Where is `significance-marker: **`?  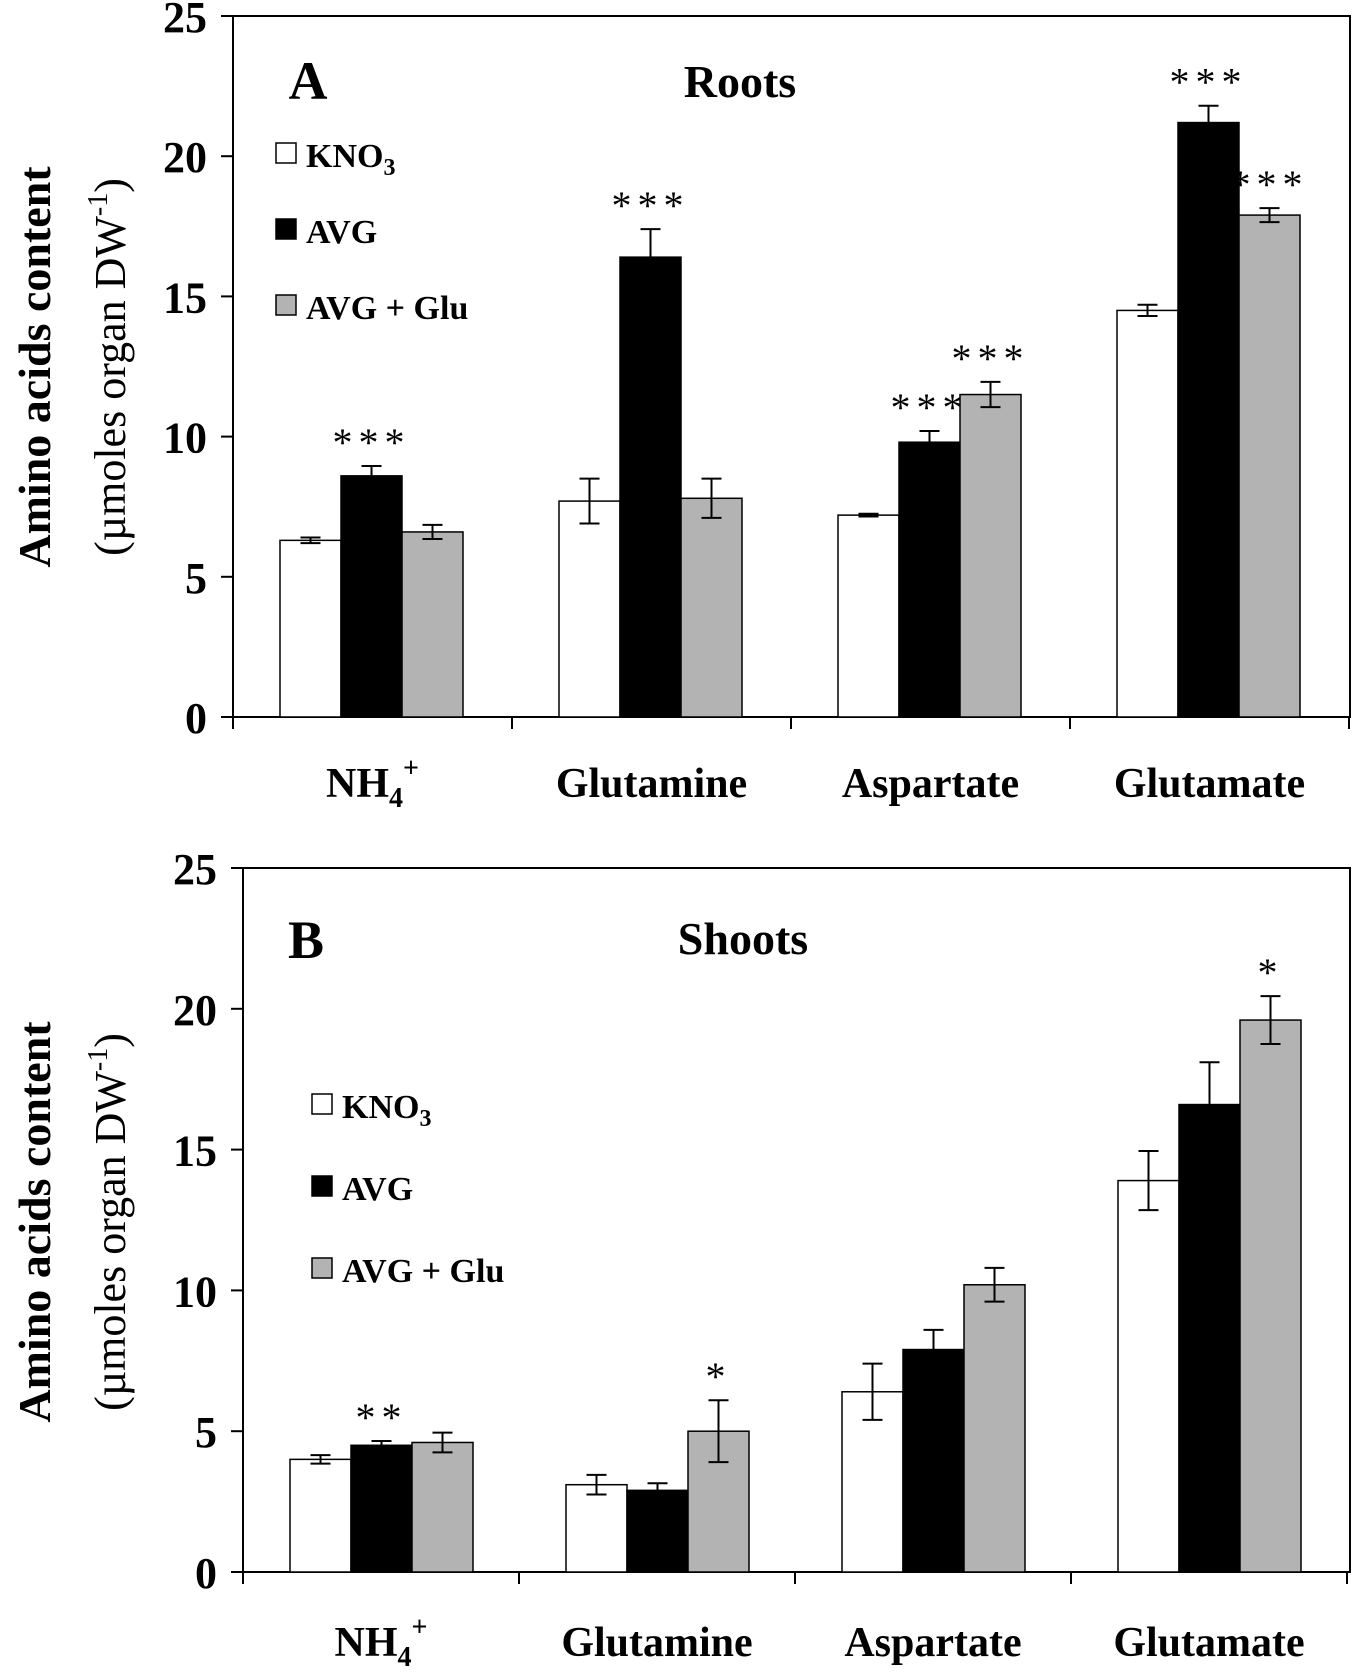 significance-marker: ** is located at coordinates (382, 1417).